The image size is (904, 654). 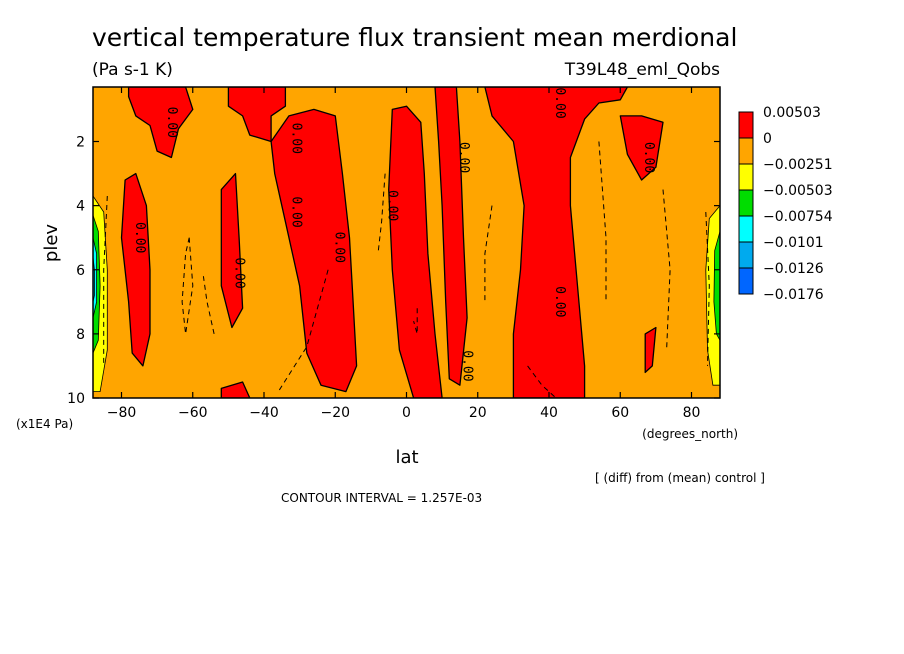 I want to click on colorbar-label-8: −0.0176, so click(x=793, y=295).